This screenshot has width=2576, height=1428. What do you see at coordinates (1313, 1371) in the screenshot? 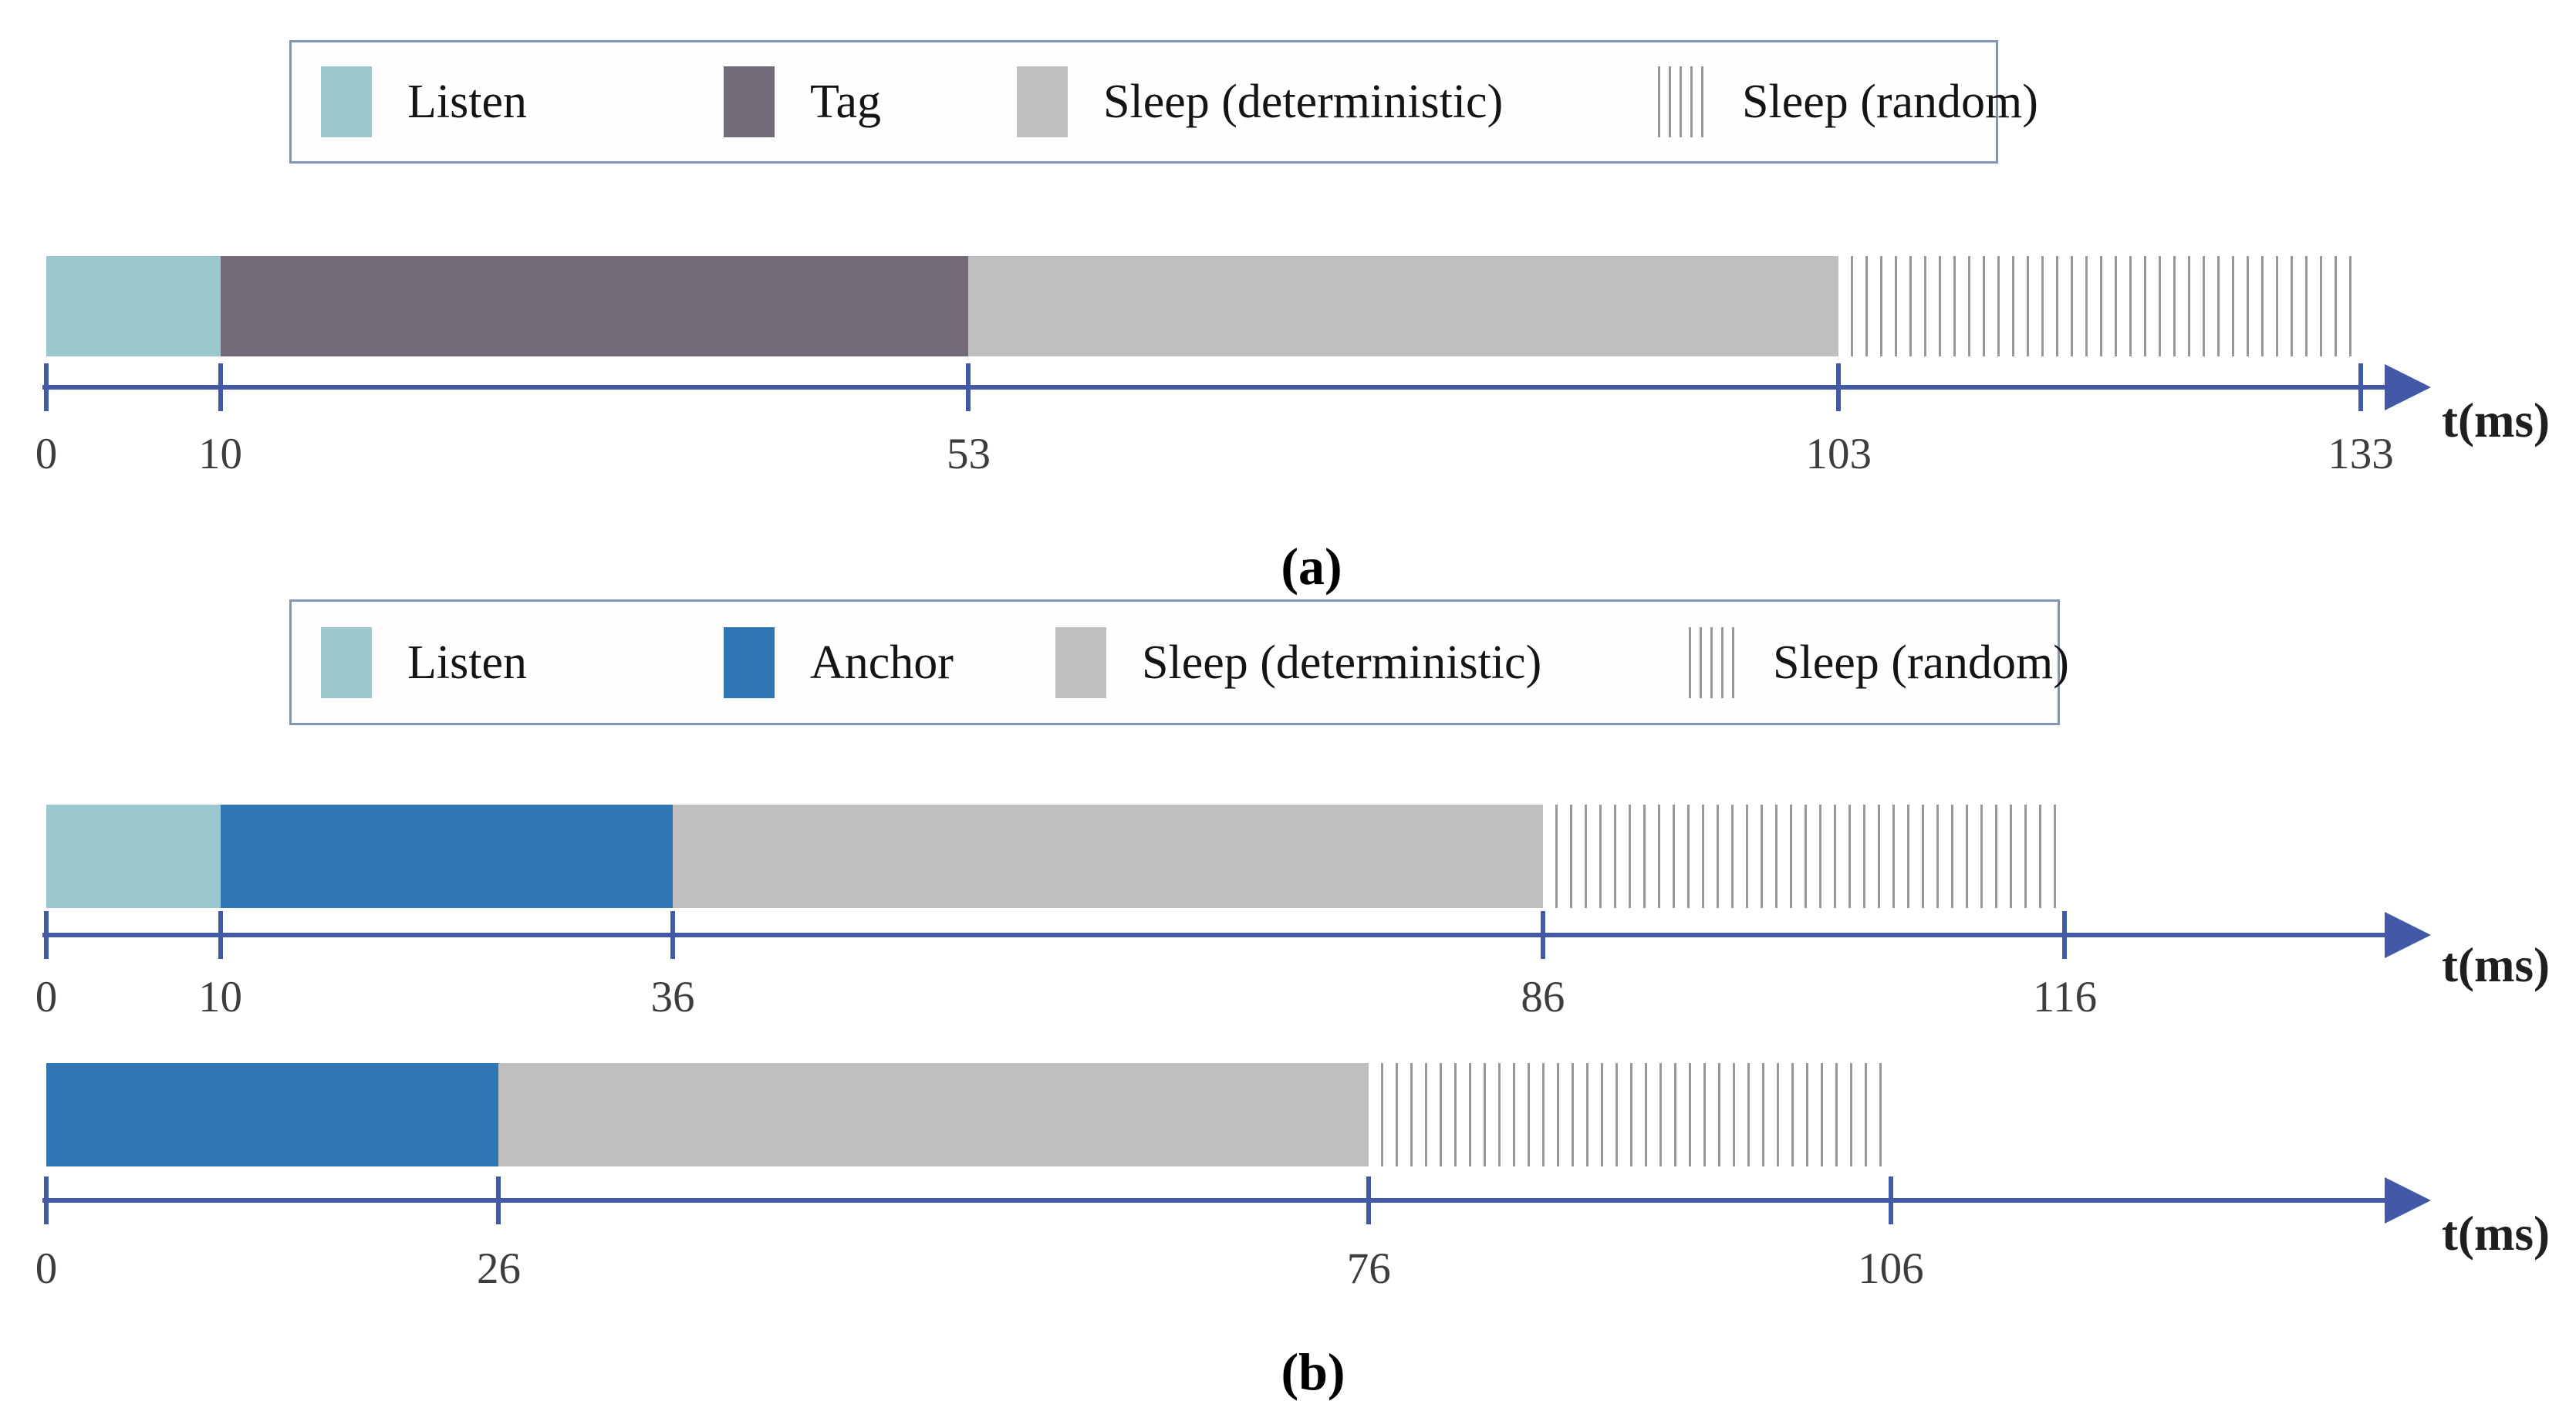
I see `figure-b-caption: (b)` at bounding box center [1313, 1371].